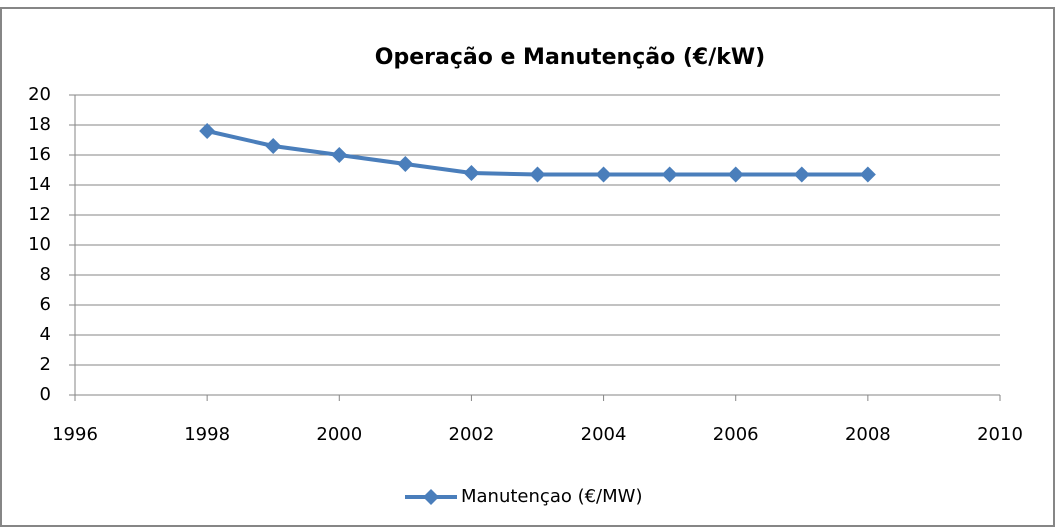  Describe the element at coordinates (75, 434) in the screenshot. I see `x-tick-label: 1996` at that location.